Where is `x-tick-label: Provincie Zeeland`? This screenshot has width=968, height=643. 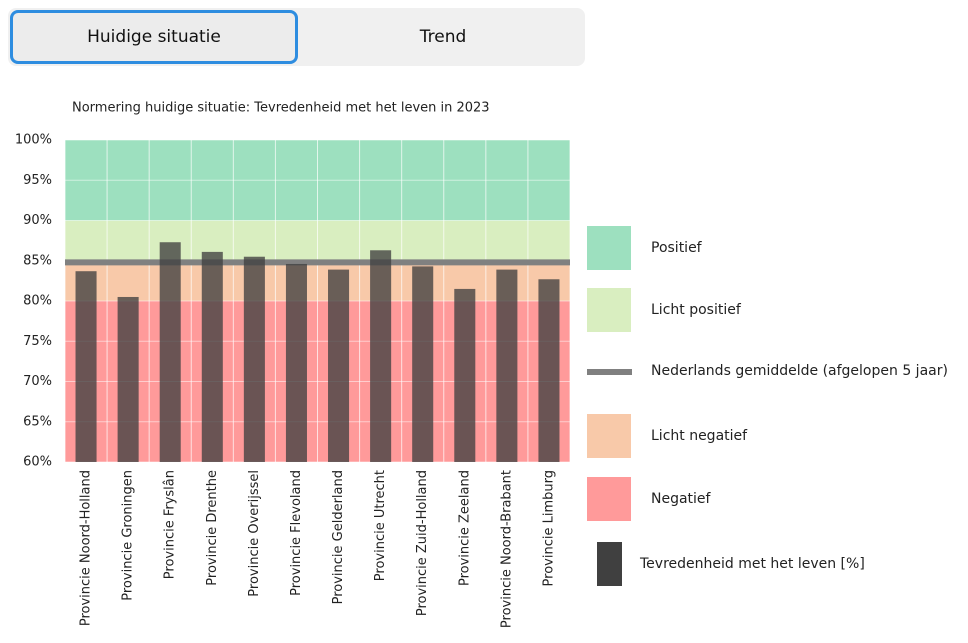 x-tick-label: Provincie Zeeland is located at coordinates (464, 528).